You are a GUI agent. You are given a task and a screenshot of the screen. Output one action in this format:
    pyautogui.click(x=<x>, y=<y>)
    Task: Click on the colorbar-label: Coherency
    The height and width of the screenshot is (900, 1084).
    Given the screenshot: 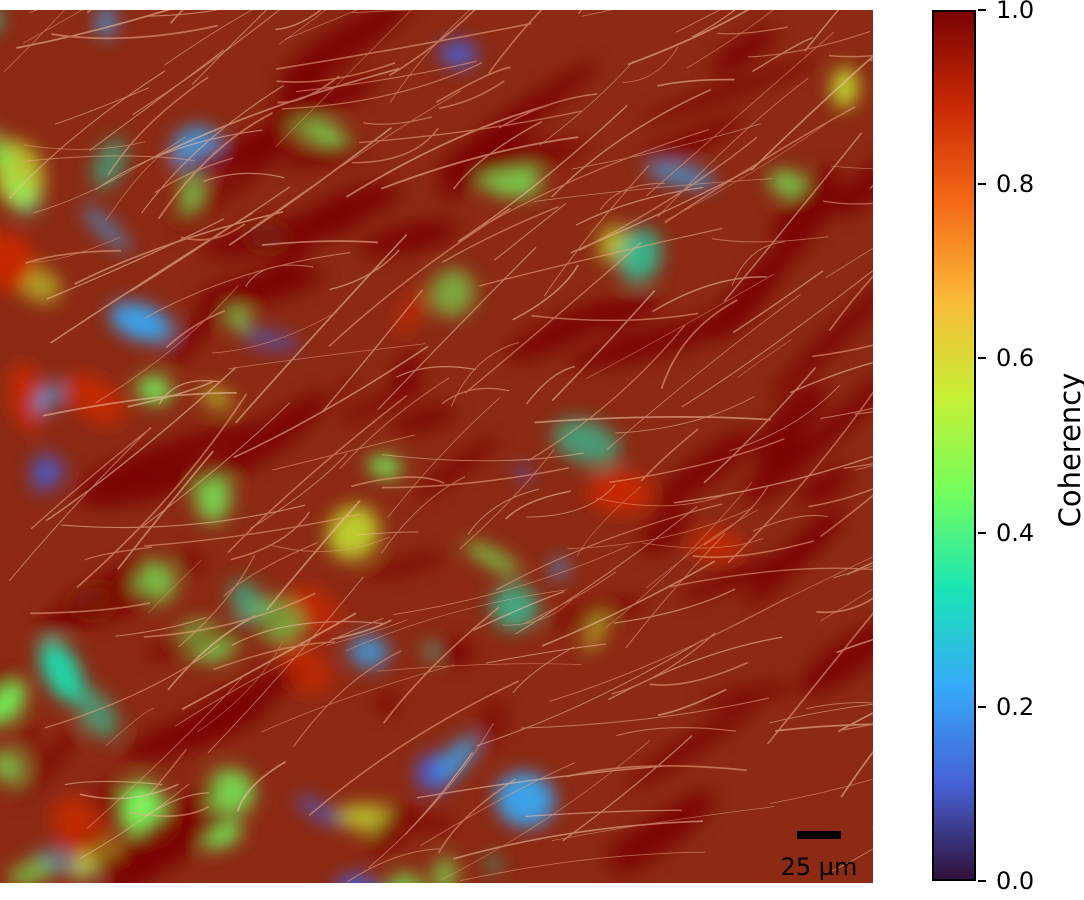 What is the action you would take?
    pyautogui.click(x=1068, y=450)
    